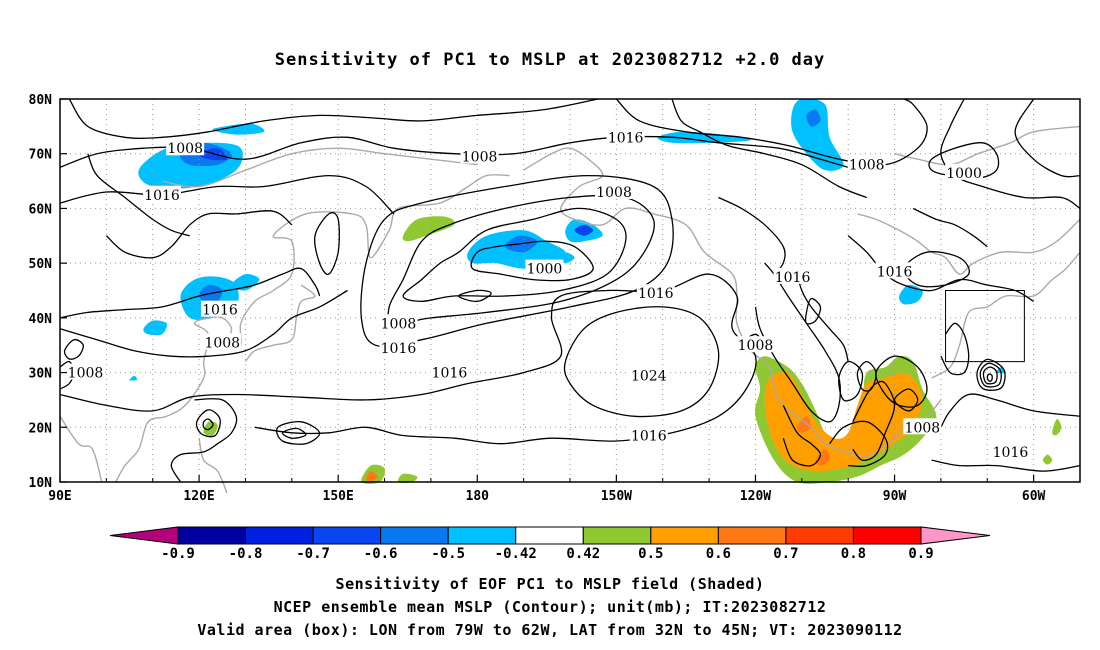  I want to click on colorbar-tick-label: 0.9, so click(920, 554).